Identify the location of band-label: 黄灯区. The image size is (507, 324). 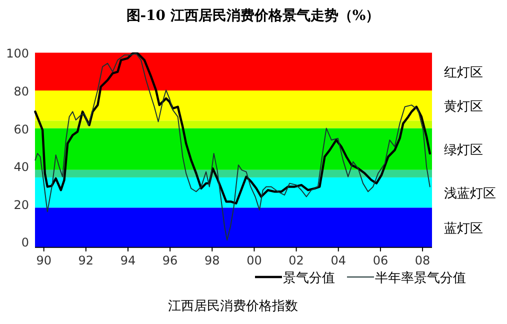
(463, 107).